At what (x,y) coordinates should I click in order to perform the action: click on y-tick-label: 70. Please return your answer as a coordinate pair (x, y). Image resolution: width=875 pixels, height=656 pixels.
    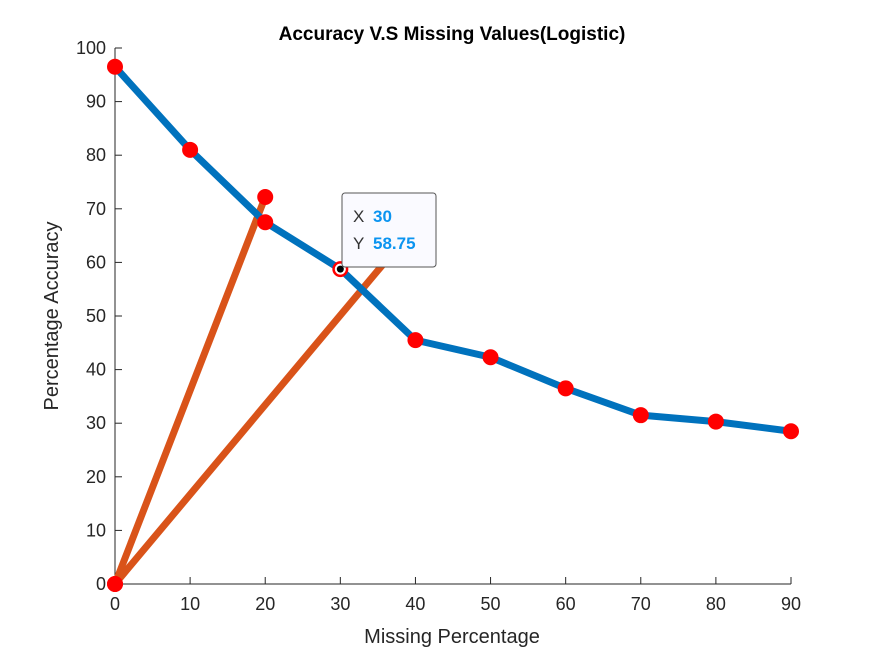
    Looking at the image, I should click on (96, 209).